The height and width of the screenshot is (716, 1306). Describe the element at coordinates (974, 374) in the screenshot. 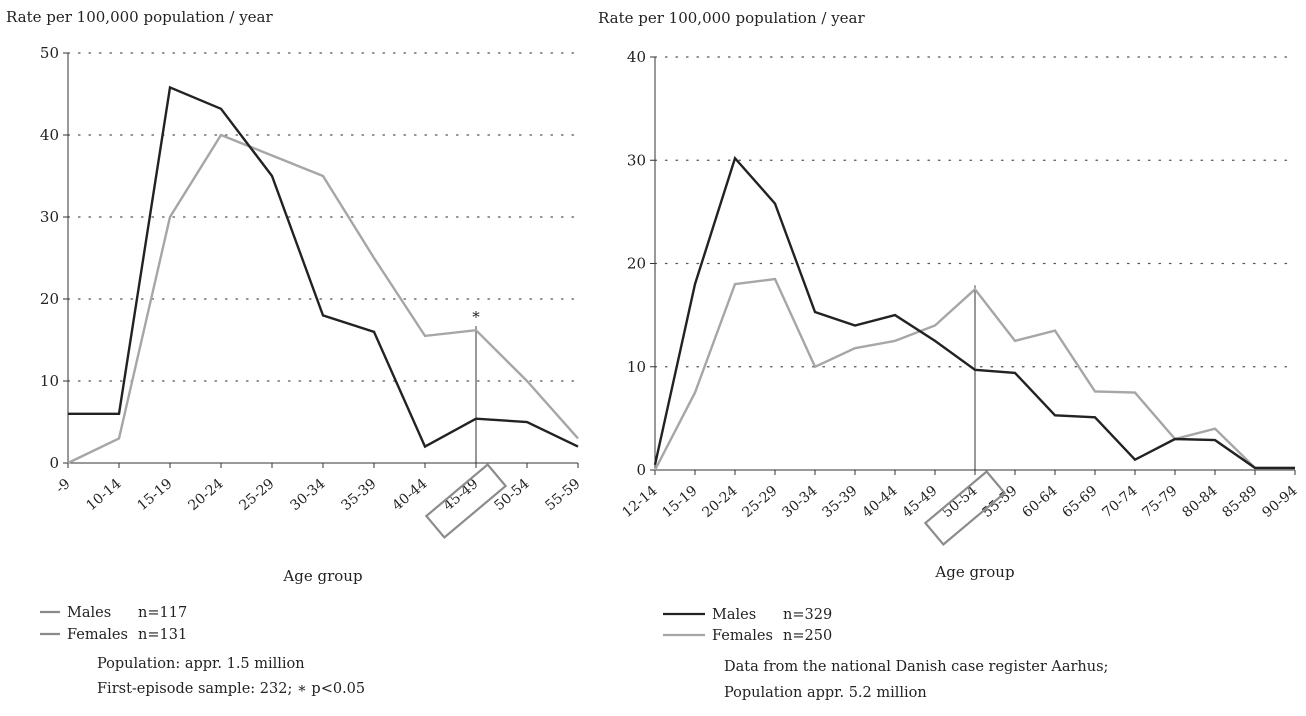

I see `series-line-females` at that location.